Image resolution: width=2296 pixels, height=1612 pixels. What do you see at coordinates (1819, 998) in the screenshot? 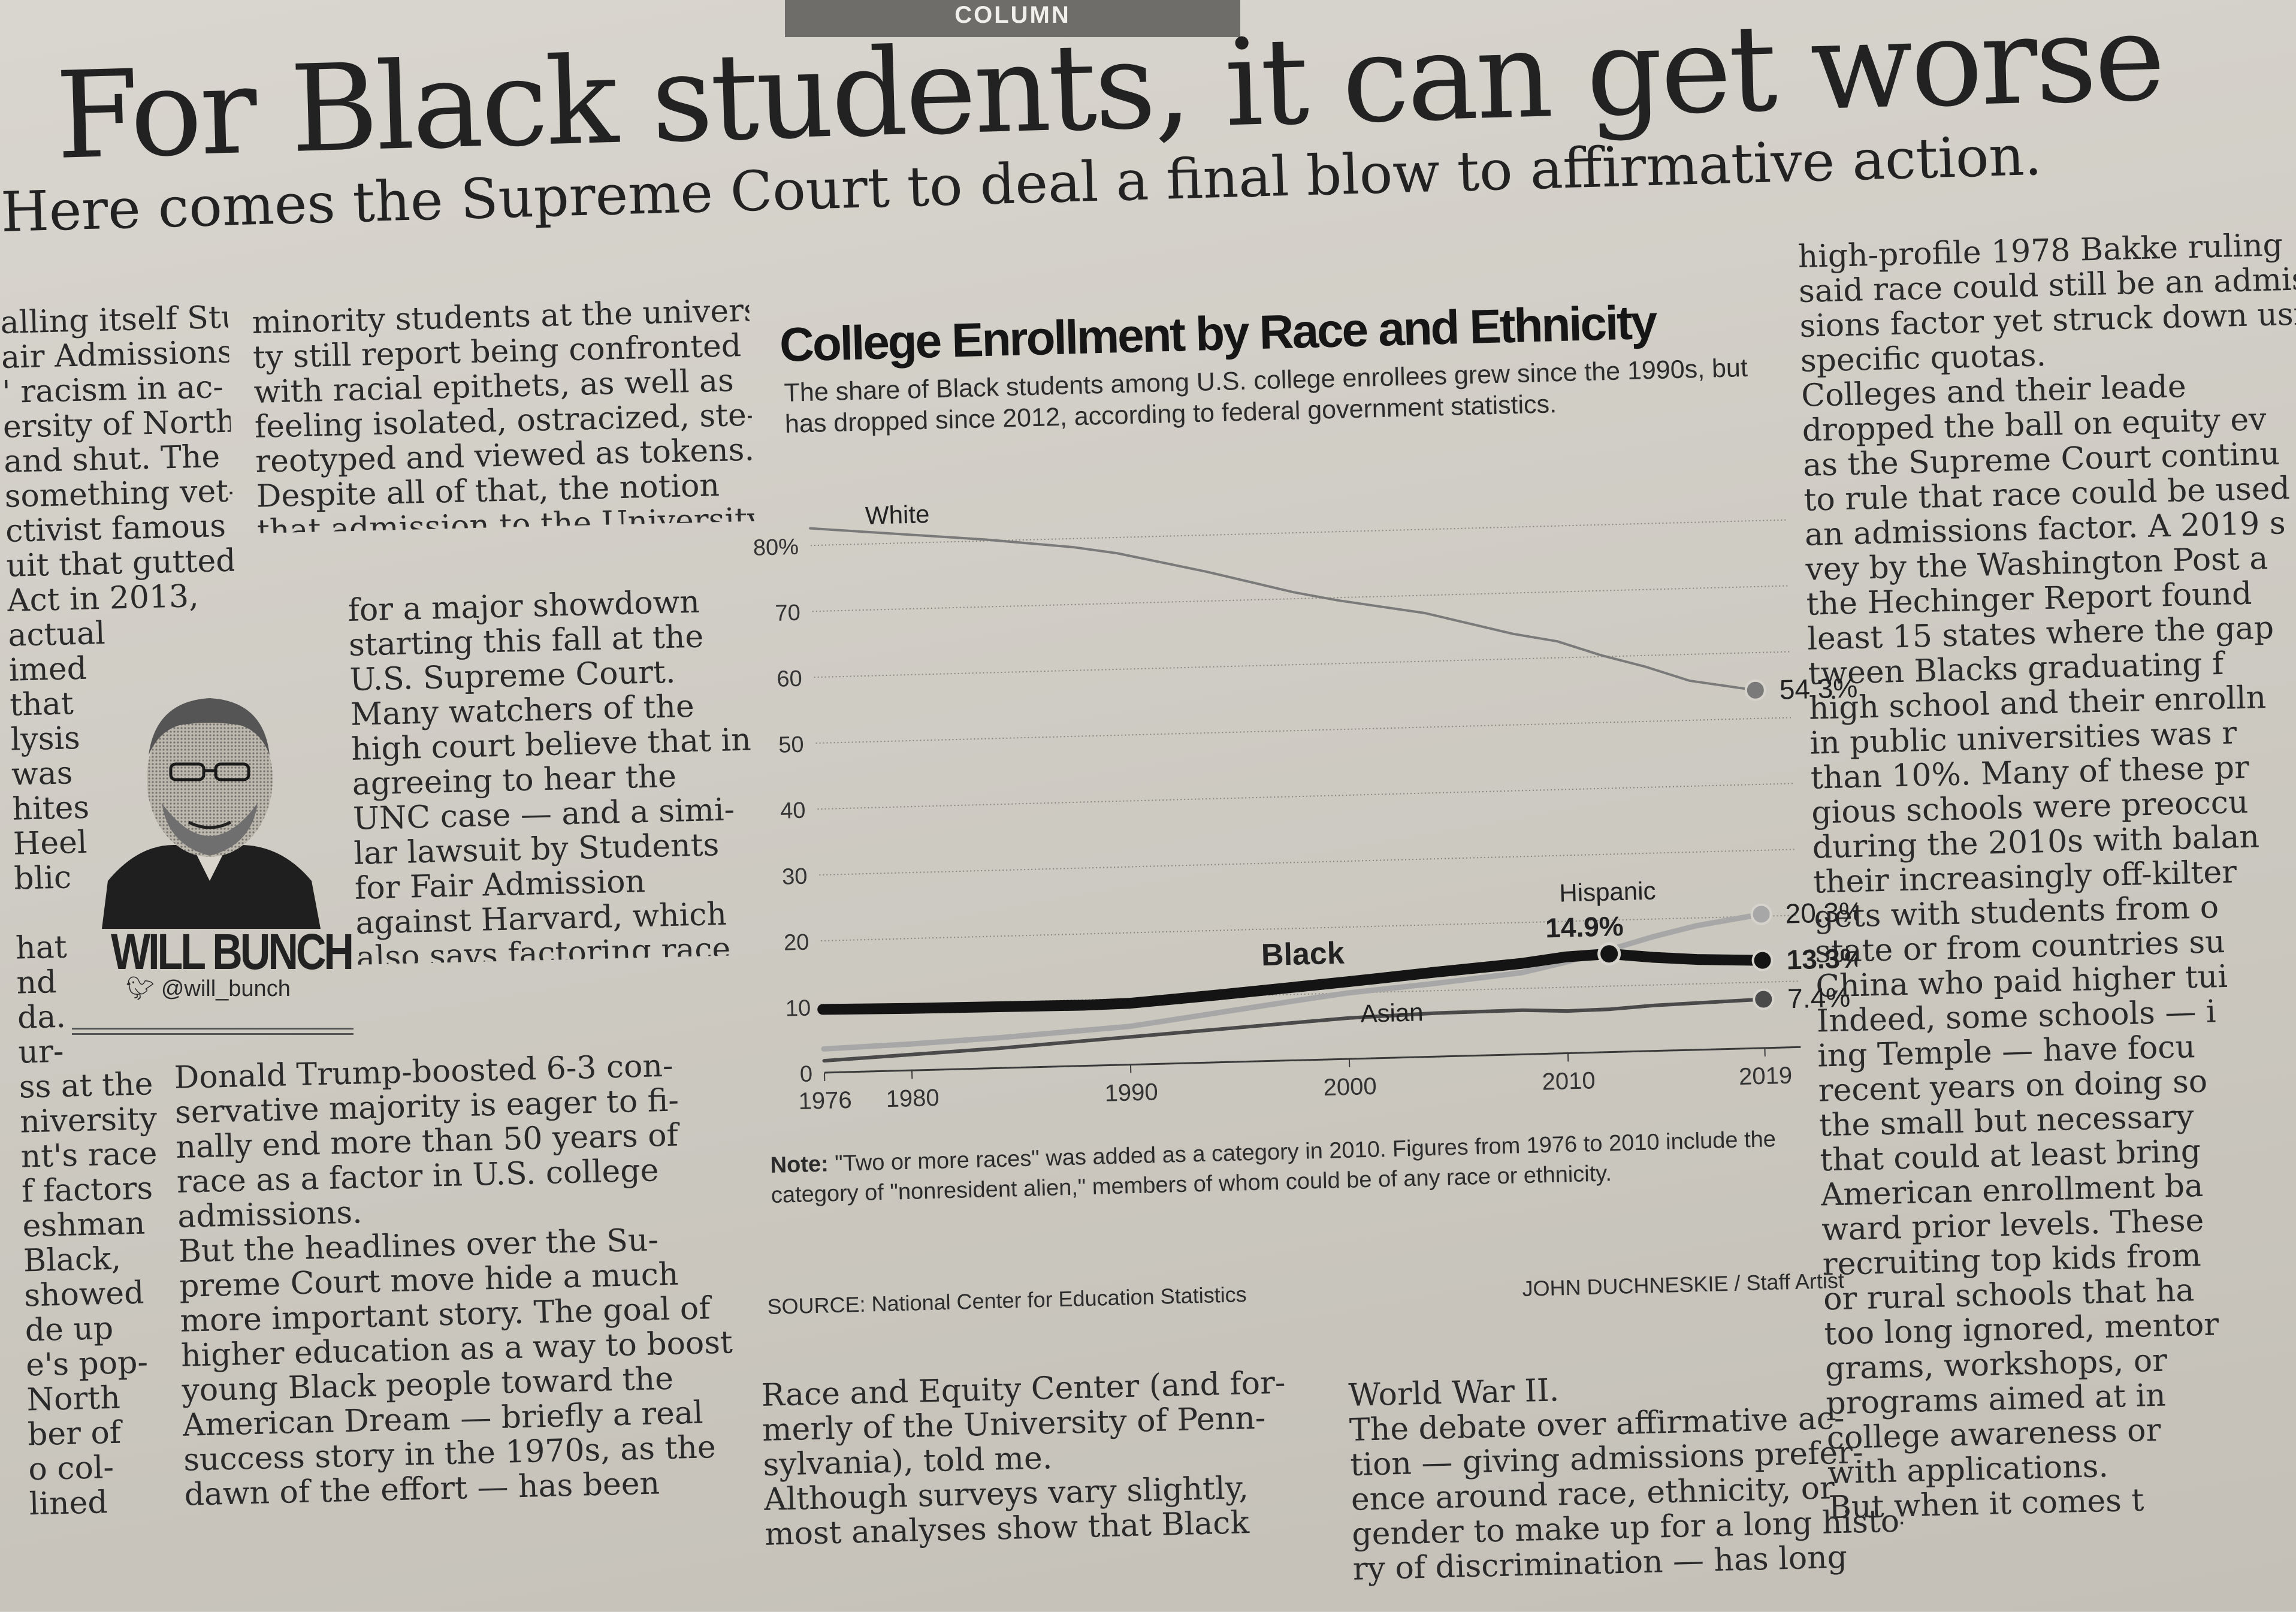
I see `end-label-asian: 7.4%` at bounding box center [1819, 998].